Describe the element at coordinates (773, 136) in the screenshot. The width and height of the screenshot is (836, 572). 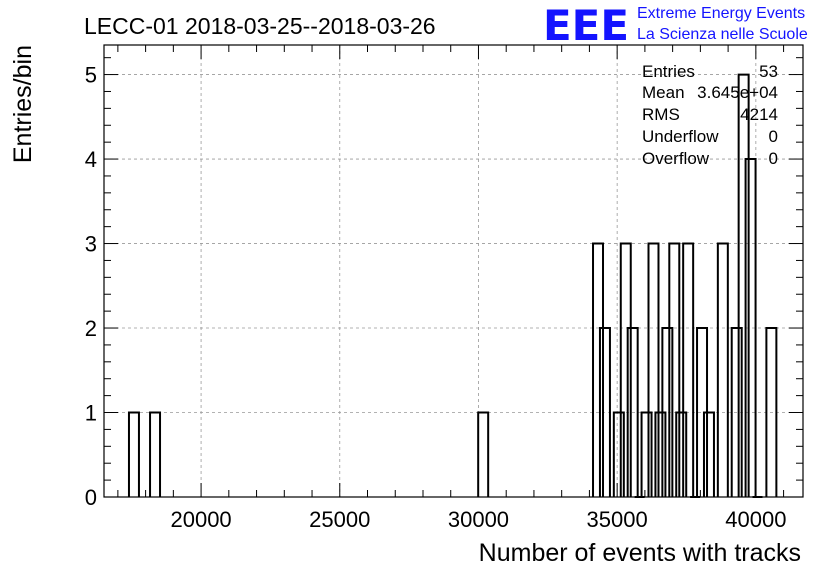
I see `stats-underflow-value: 0` at that location.